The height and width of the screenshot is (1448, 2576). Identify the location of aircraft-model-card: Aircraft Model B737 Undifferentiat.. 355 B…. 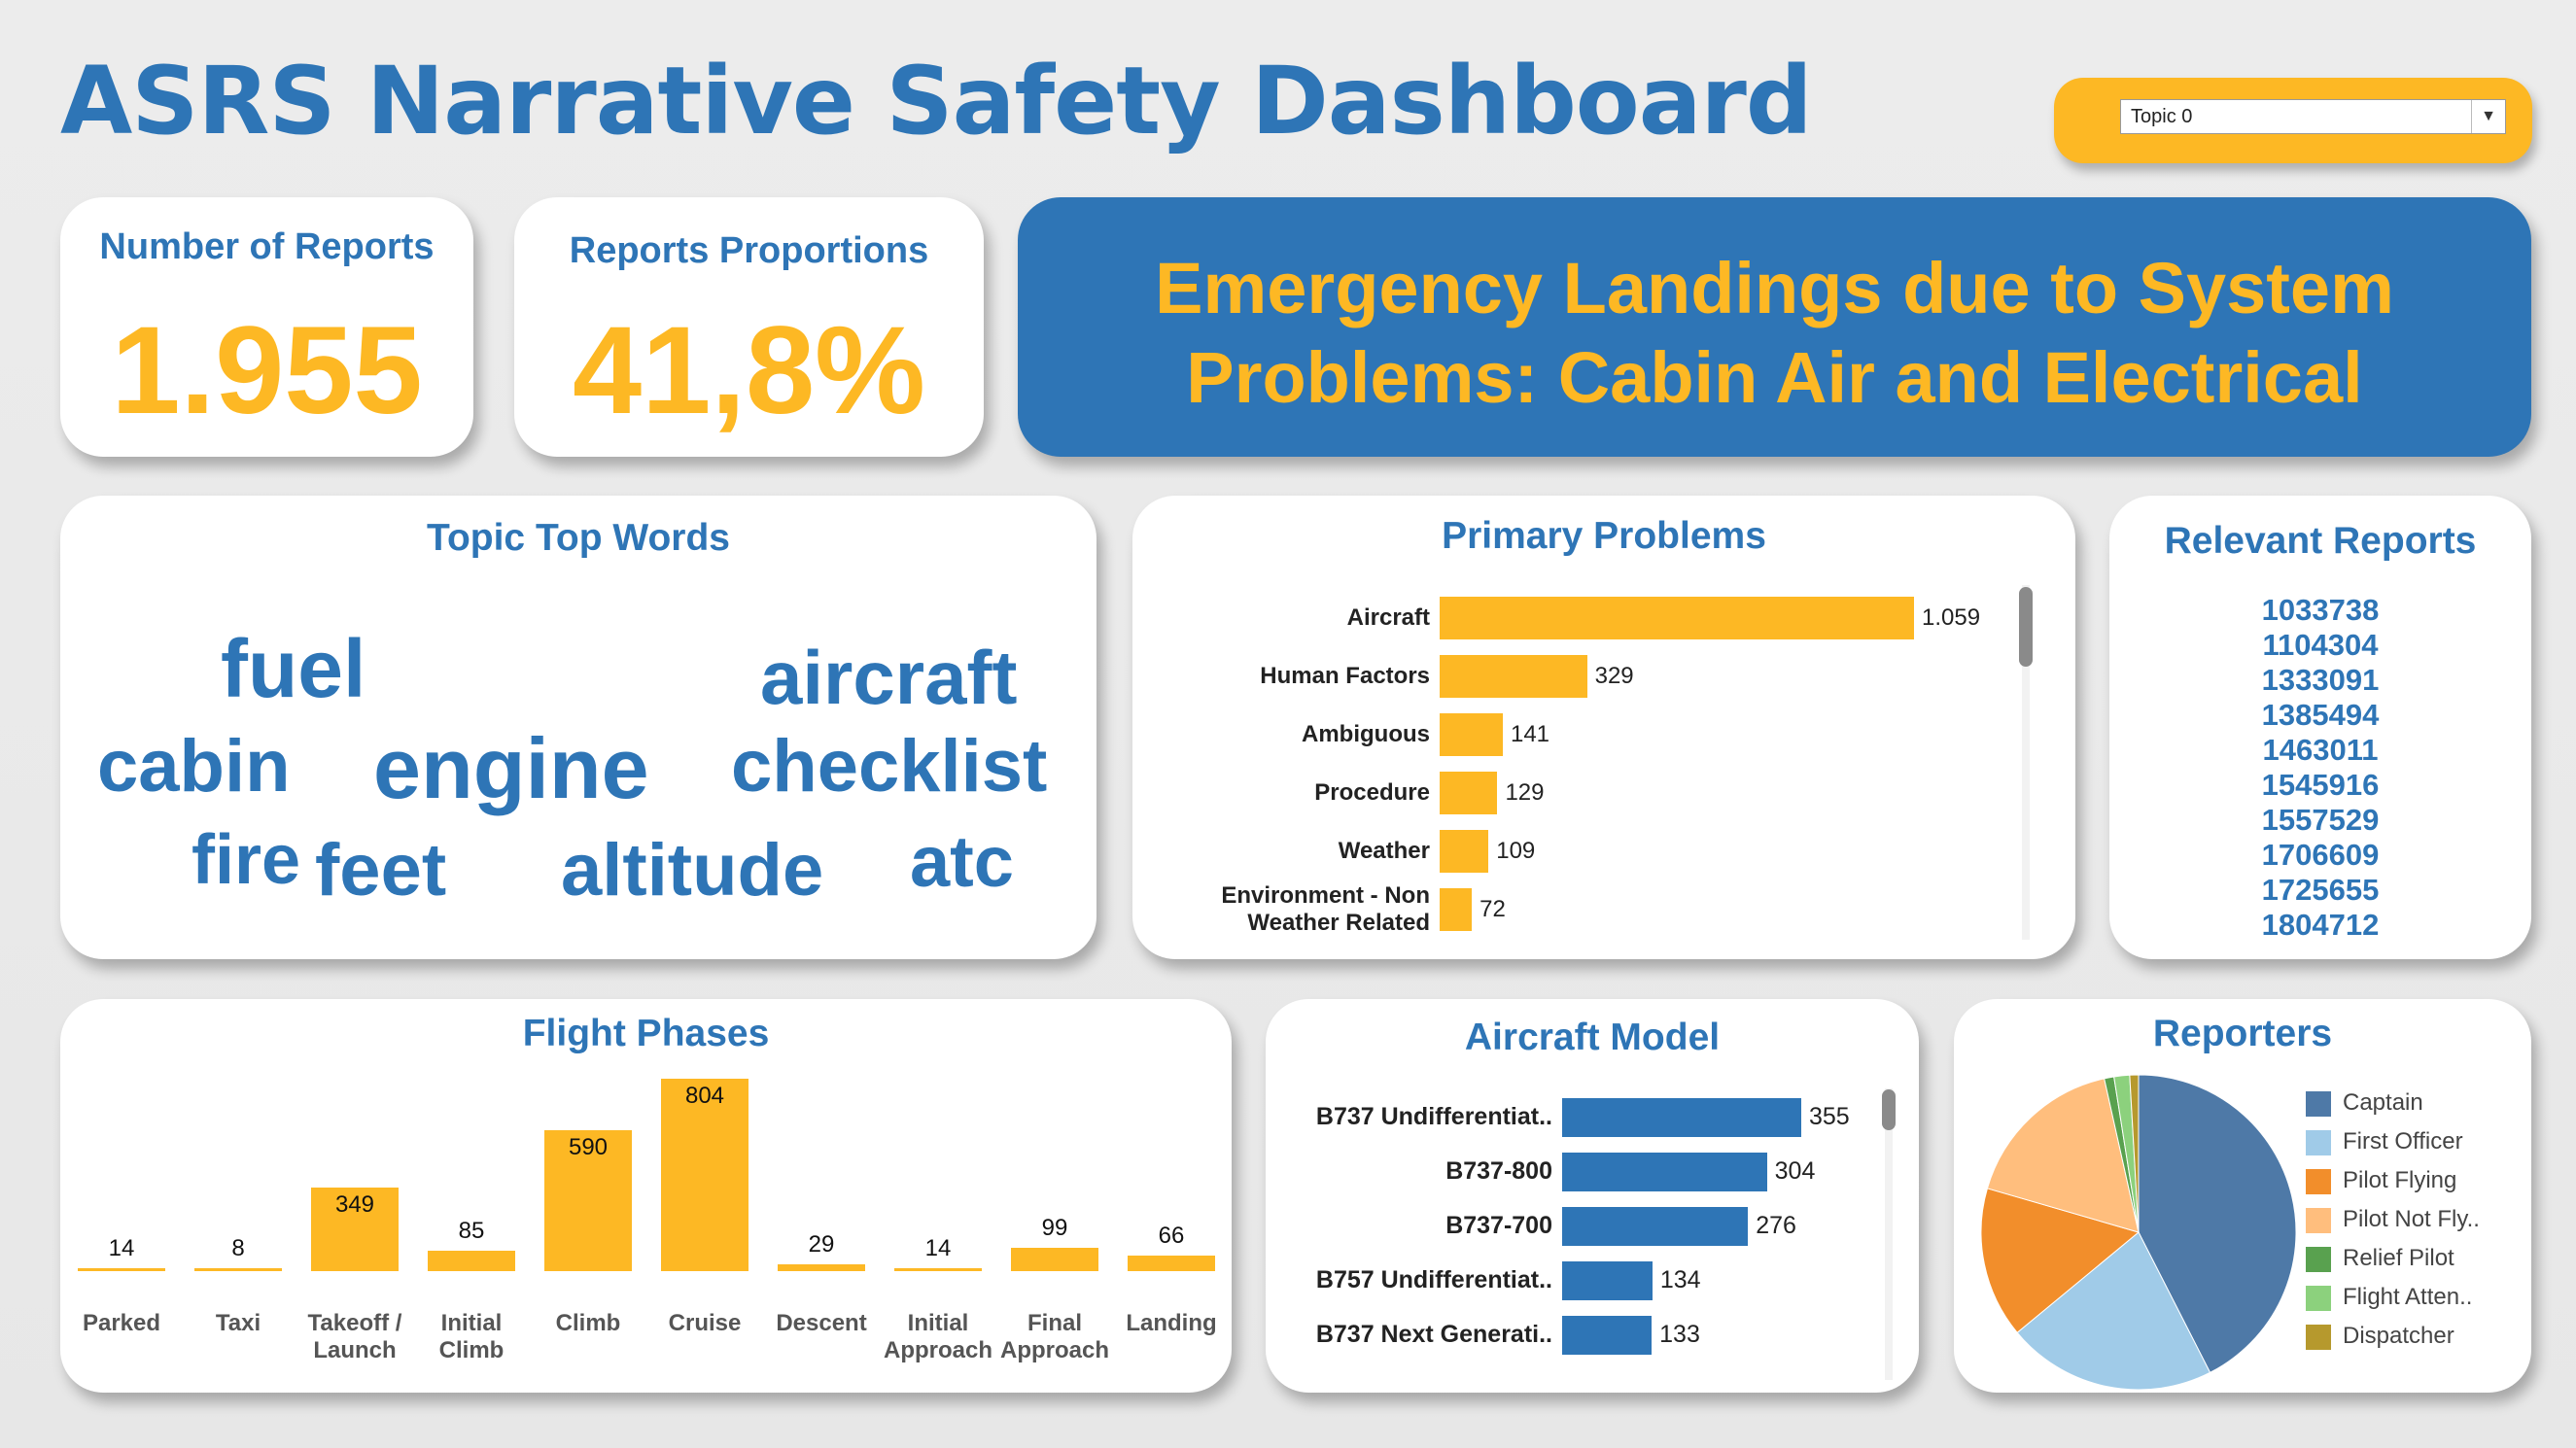
(1593, 1196).